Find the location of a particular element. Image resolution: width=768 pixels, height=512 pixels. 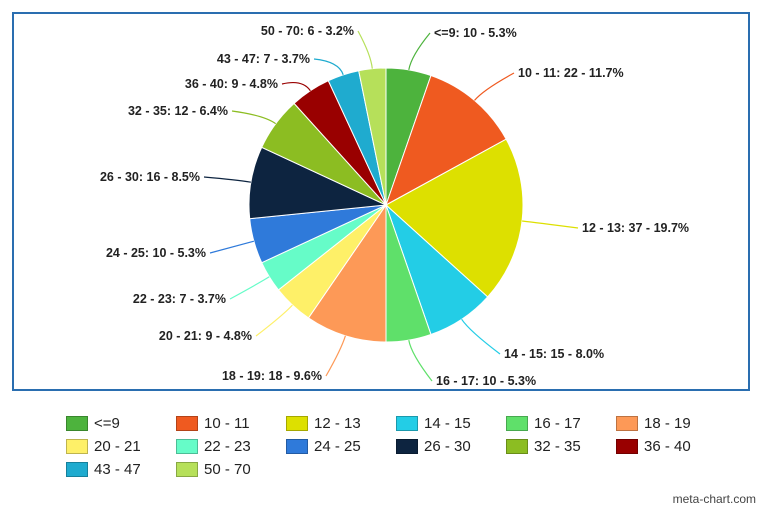

slice-label-5: 18 - 19: 18 - 9.6% is located at coordinates (272, 376).